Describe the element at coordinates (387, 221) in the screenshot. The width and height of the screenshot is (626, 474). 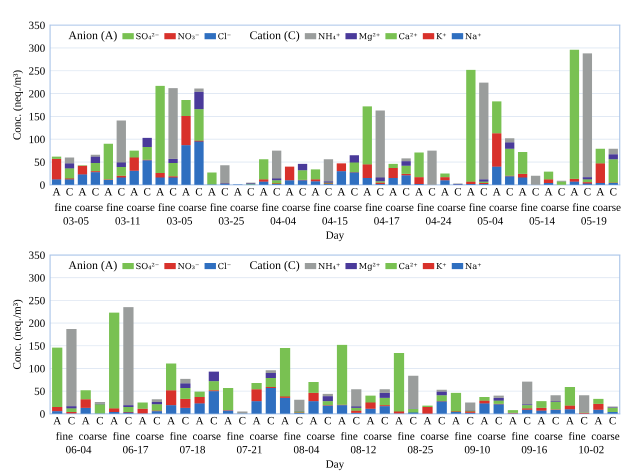
I see `text: 04-17` at that location.